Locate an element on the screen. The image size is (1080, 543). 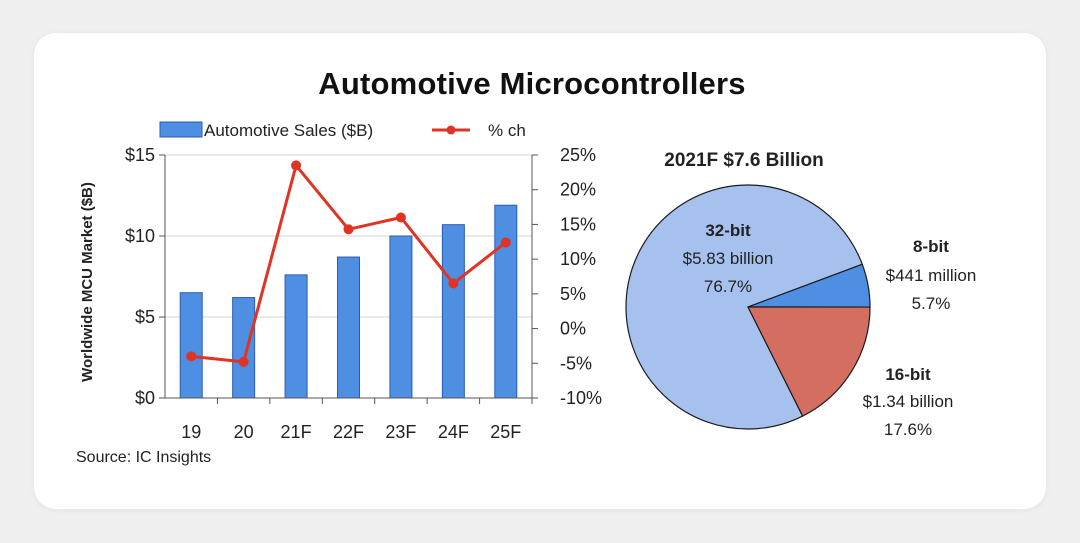
legend-line-marker is located at coordinates (451, 130).